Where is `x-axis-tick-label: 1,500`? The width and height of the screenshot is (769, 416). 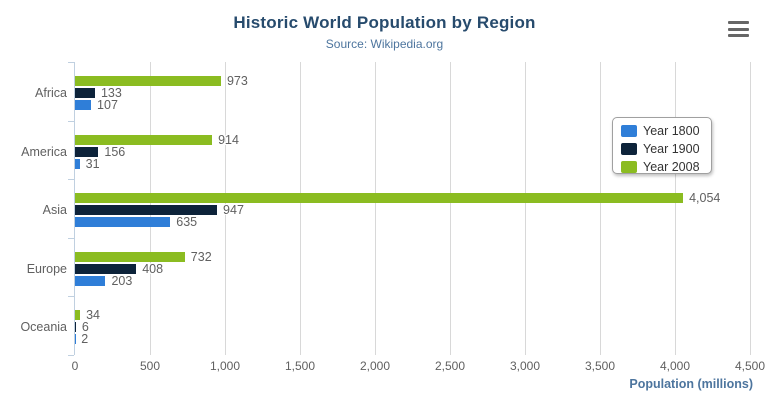 x-axis-tick-label: 1,500 is located at coordinates (300, 366).